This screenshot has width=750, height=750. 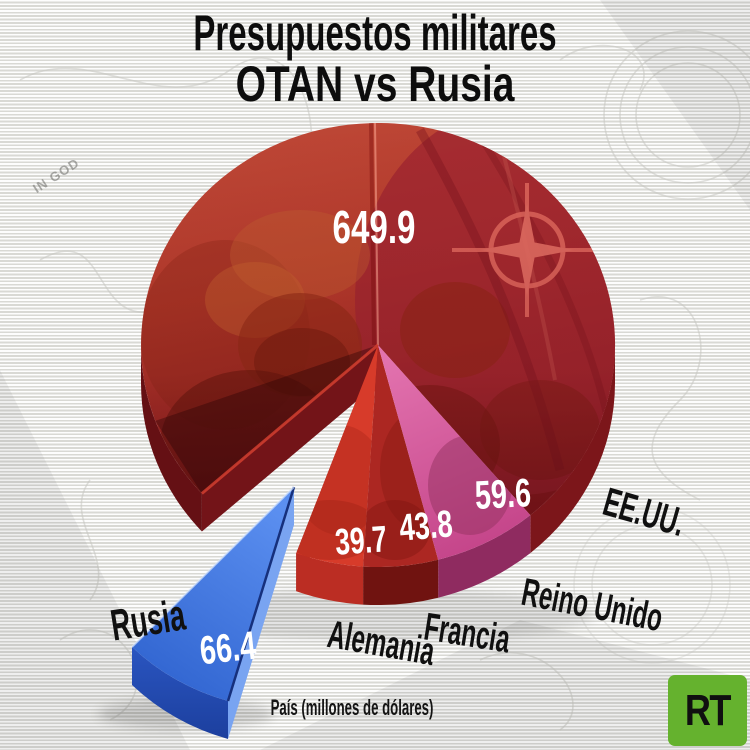 I want to click on axis-note: País (millones de dólares), so click(x=352, y=707).